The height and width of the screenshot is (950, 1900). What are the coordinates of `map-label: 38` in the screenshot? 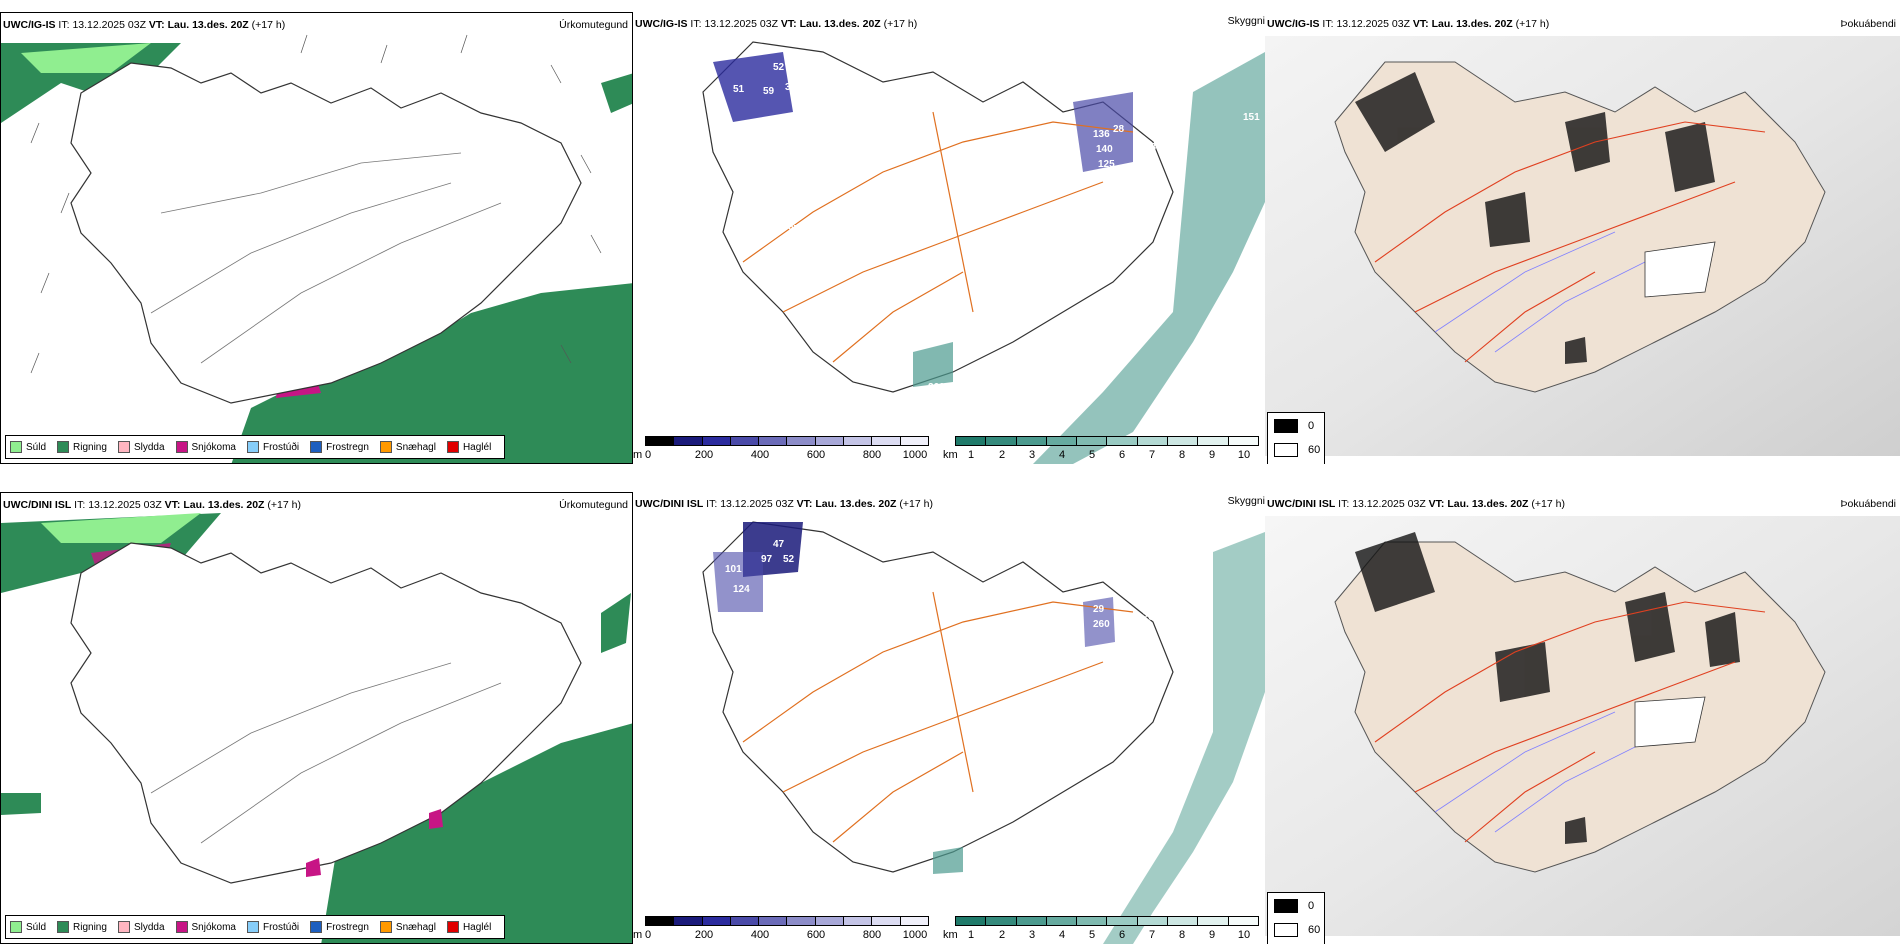 It's located at (791, 87).